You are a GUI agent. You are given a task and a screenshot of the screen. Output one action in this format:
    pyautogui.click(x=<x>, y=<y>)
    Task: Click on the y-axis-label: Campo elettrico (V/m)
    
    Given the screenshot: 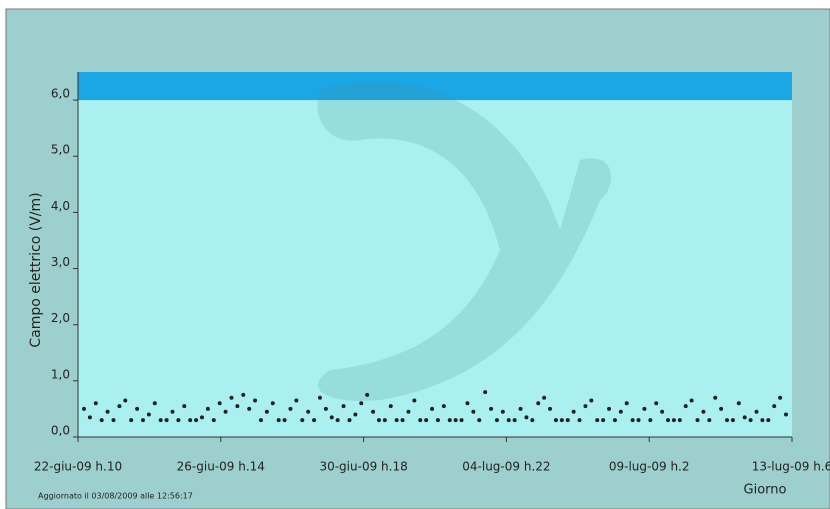 What is the action you would take?
    pyautogui.click(x=36, y=269)
    